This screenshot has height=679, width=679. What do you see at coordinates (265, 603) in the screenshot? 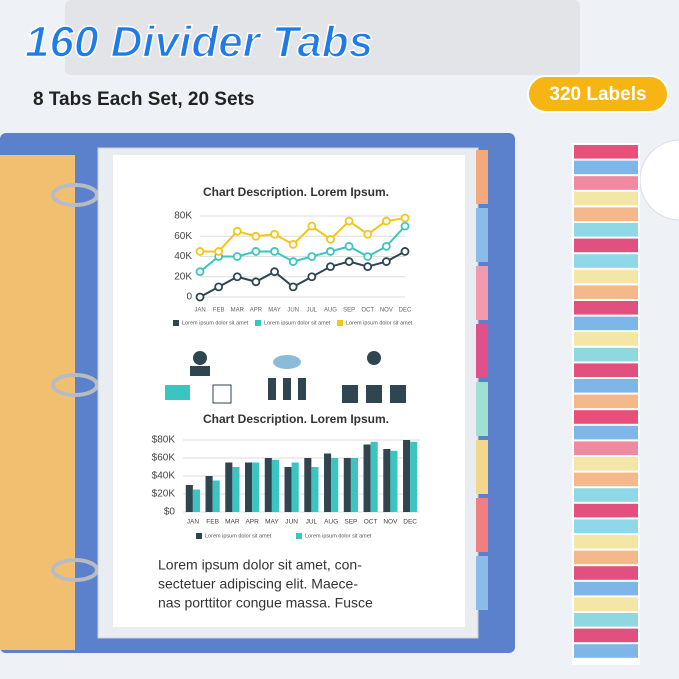
I see `paragraph-line: nas porttitor congue massa. Fusce` at bounding box center [265, 603].